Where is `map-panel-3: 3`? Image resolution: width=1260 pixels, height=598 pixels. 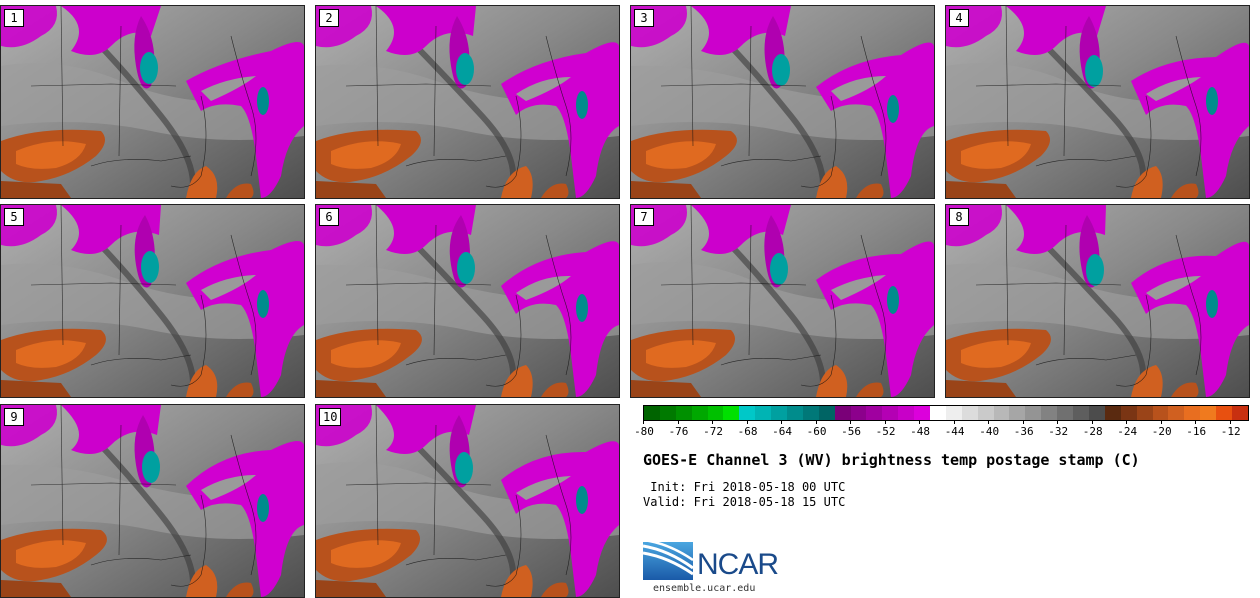
map-panel-3: 3 is located at coordinates (782, 102).